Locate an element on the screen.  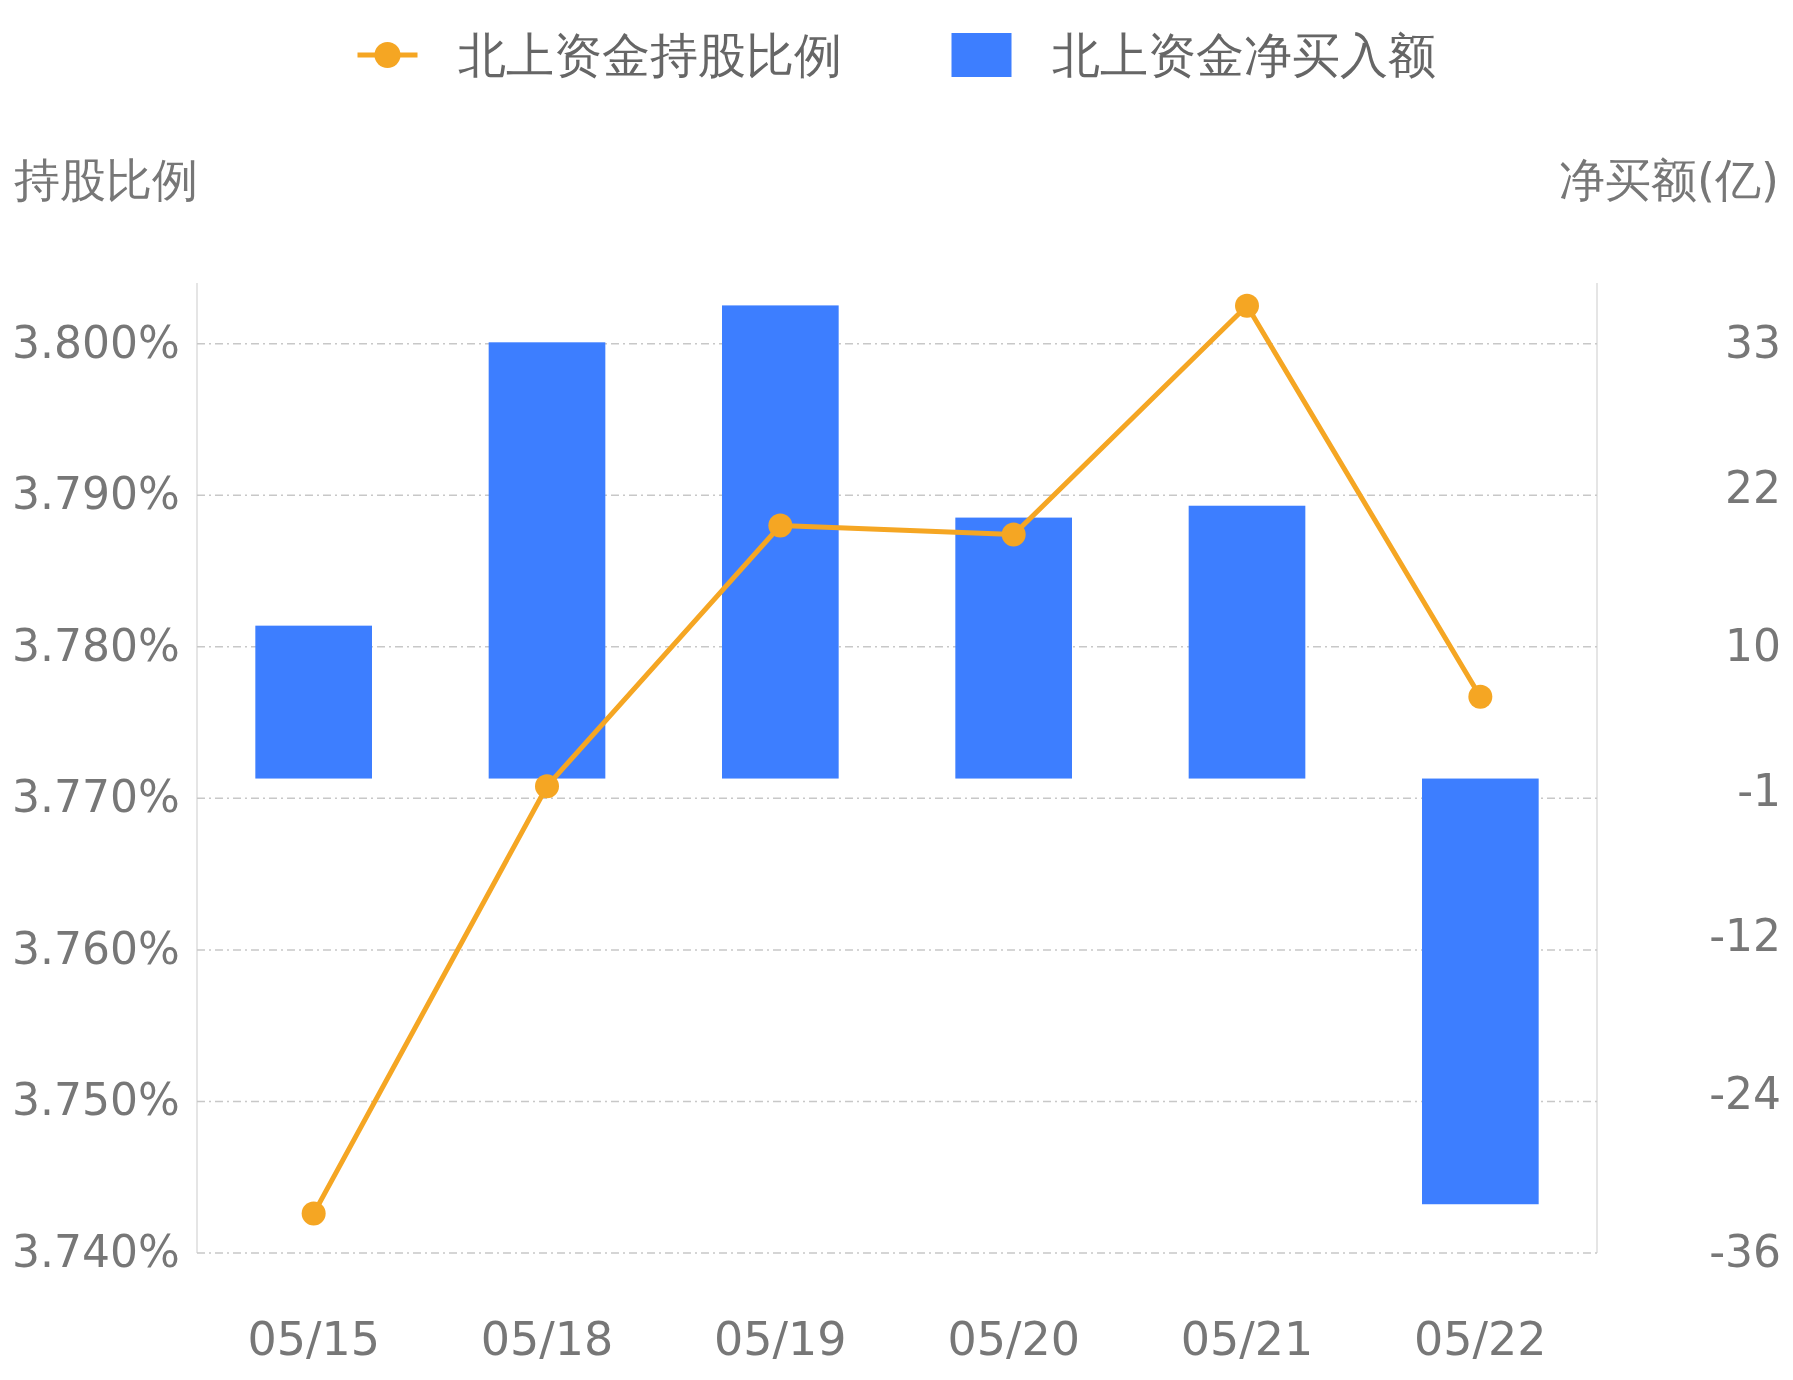
y2-tick-label: 22 is located at coordinates (1753, 487).